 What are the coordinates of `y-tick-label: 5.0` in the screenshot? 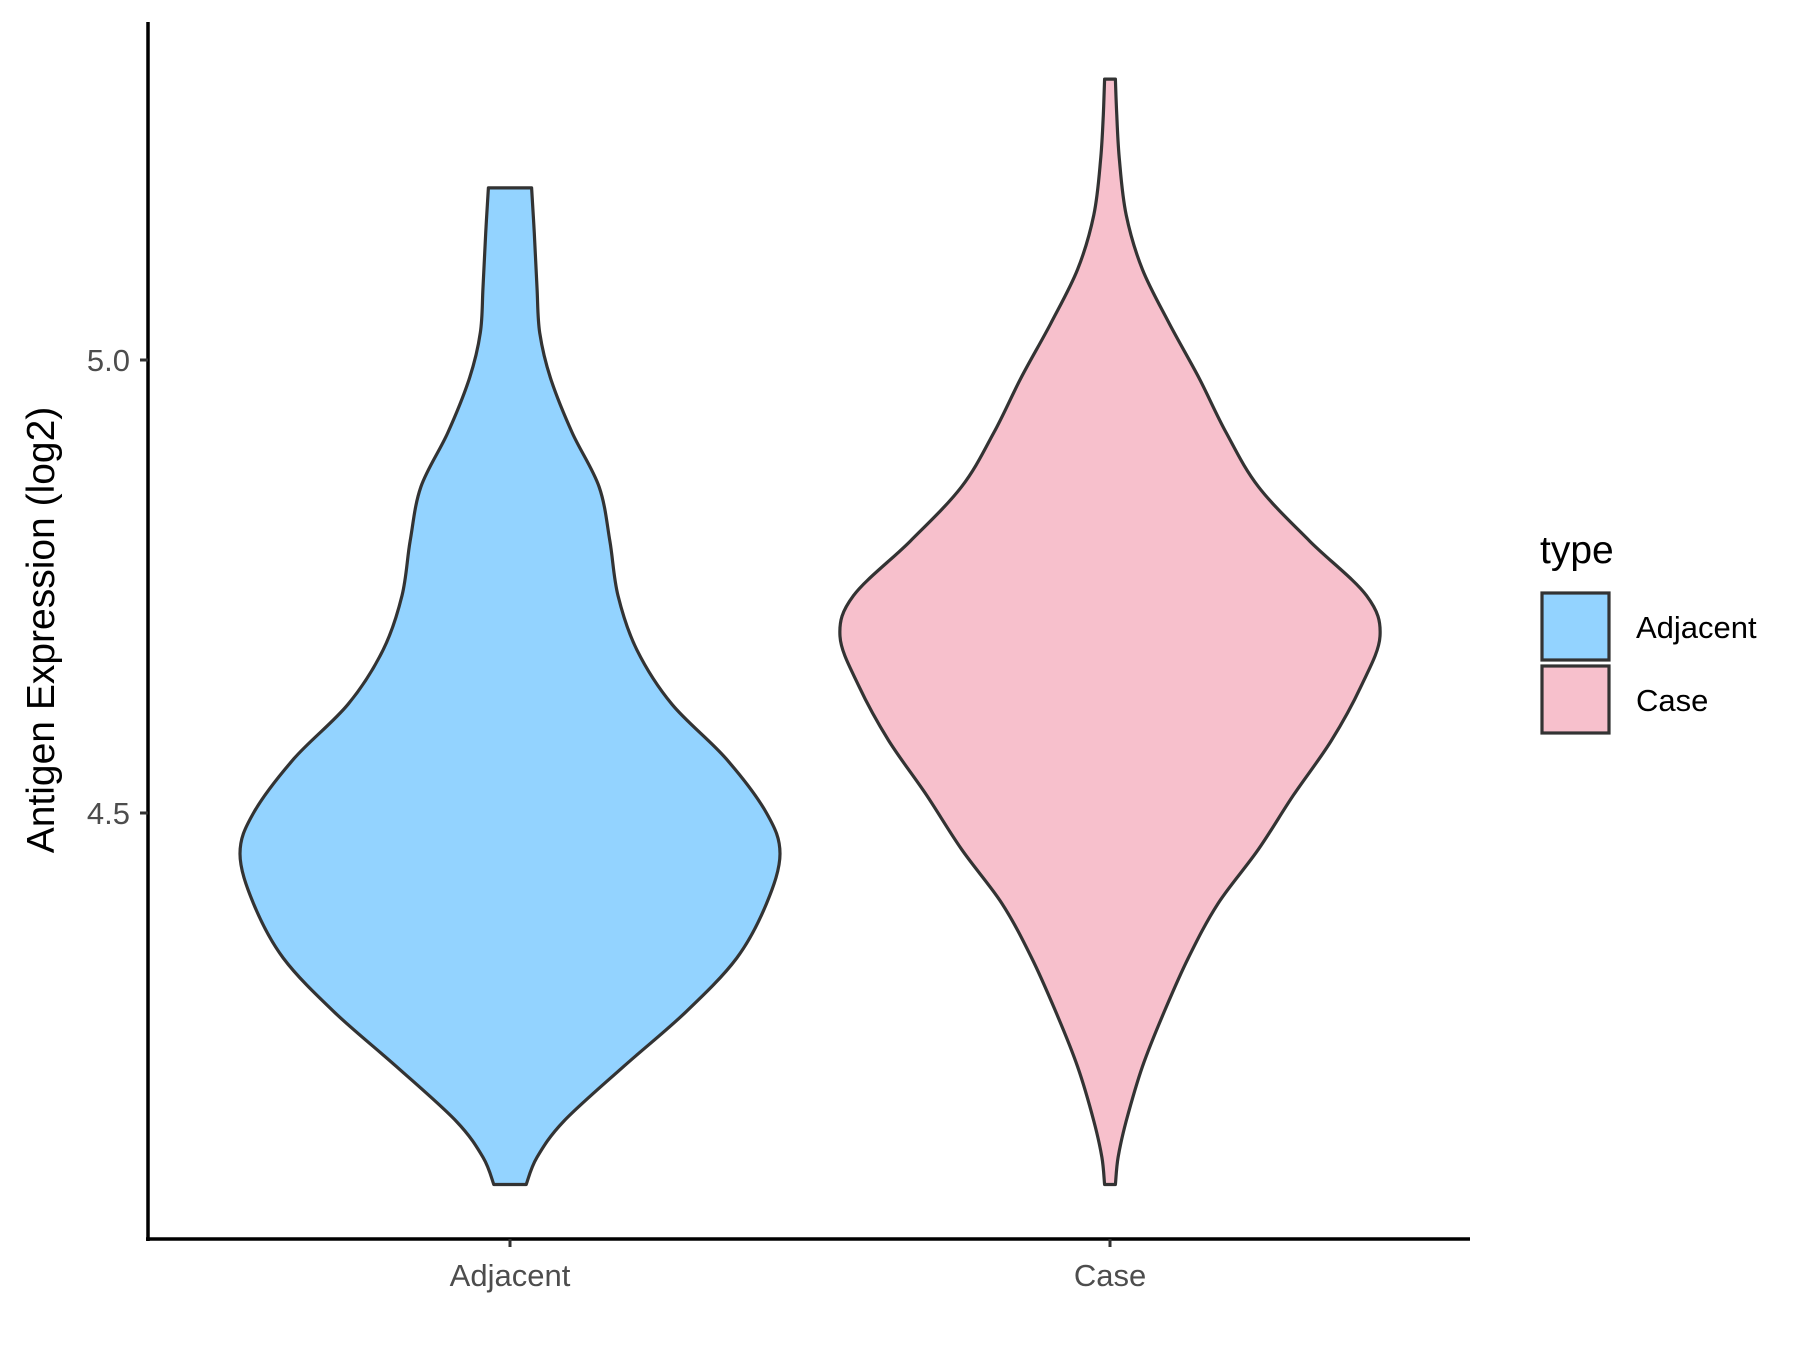 It's located at (108, 360).